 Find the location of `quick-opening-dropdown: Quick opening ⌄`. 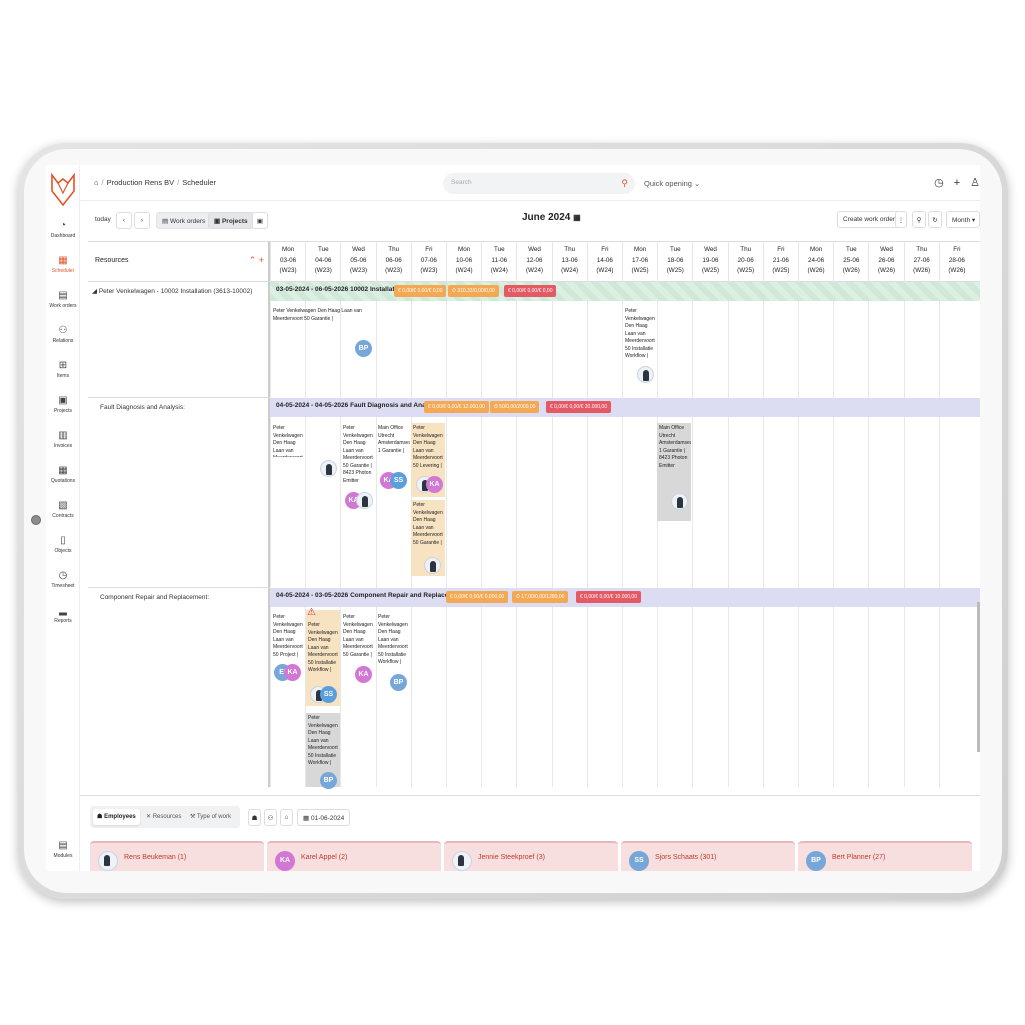

quick-opening-dropdown: Quick opening ⌄ is located at coordinates (672, 183).